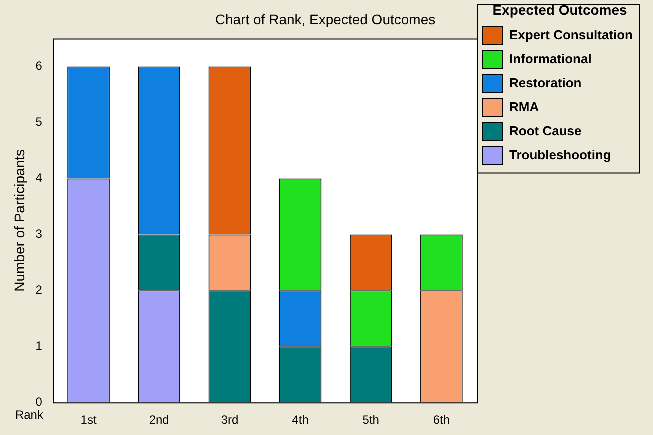  I want to click on y-tick-label: 3, so click(39, 234).